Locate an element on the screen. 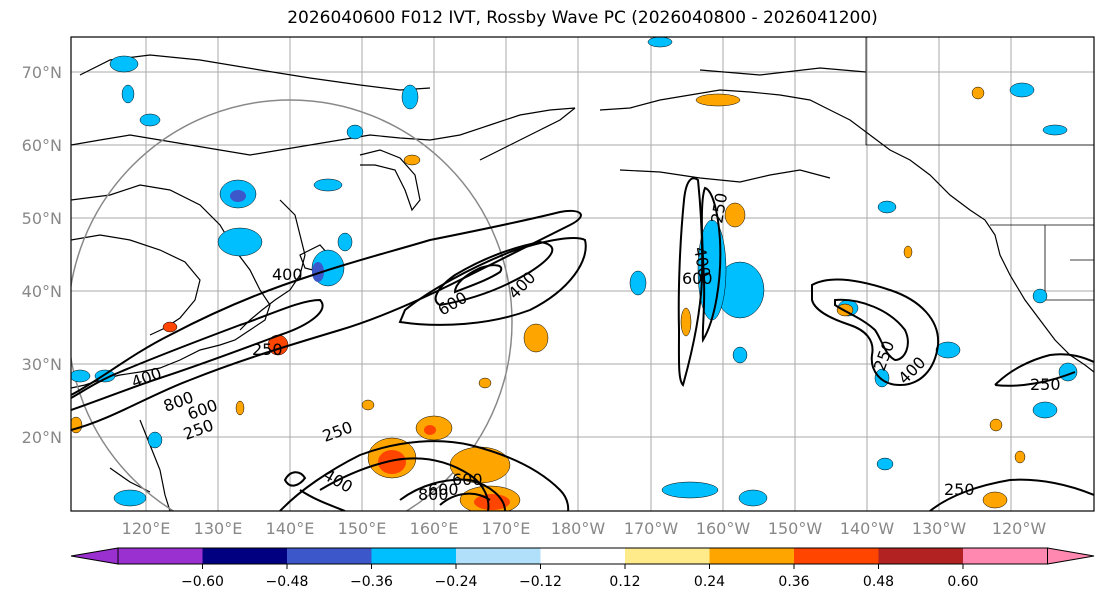 The image size is (1105, 604). colorbar-tick-label: 0.48 is located at coordinates (878, 582).